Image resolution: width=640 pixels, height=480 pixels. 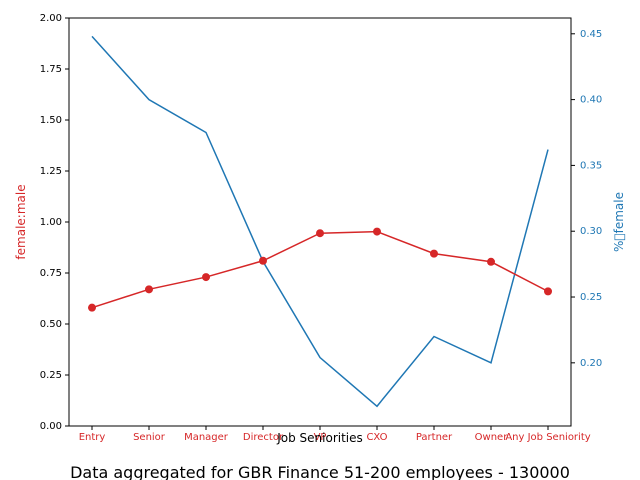 What do you see at coordinates (51, 69) in the screenshot?
I see `left-tick-label: 1.75` at bounding box center [51, 69].